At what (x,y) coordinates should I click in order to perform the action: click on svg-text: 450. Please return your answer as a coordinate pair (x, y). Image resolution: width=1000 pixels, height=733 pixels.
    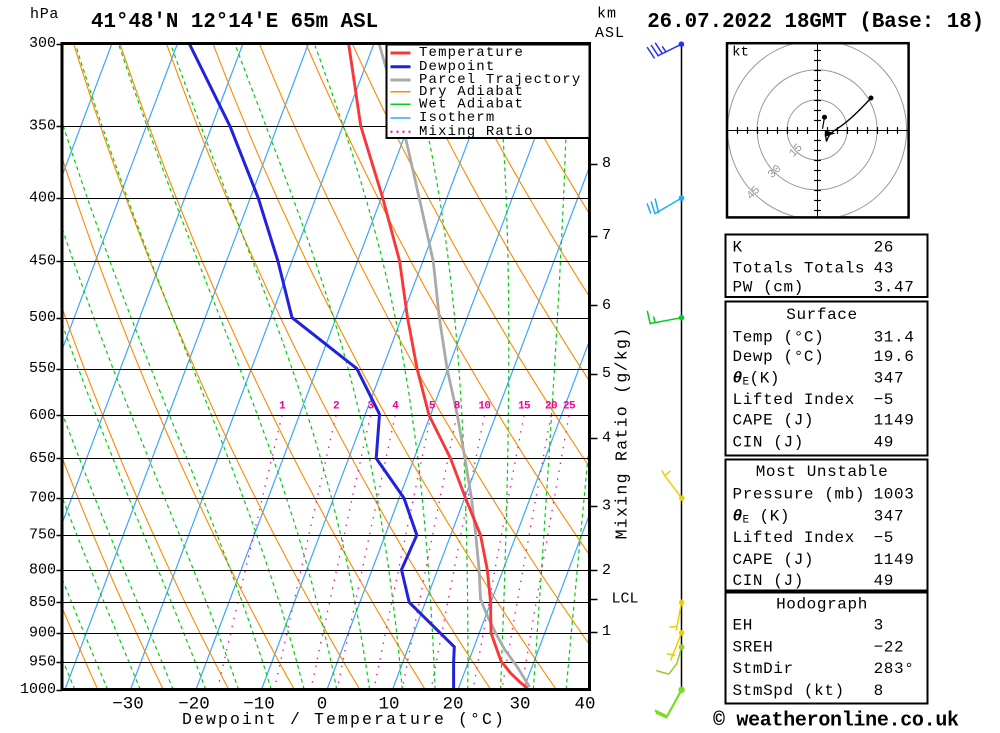
    Looking at the image, I should click on (42, 261).